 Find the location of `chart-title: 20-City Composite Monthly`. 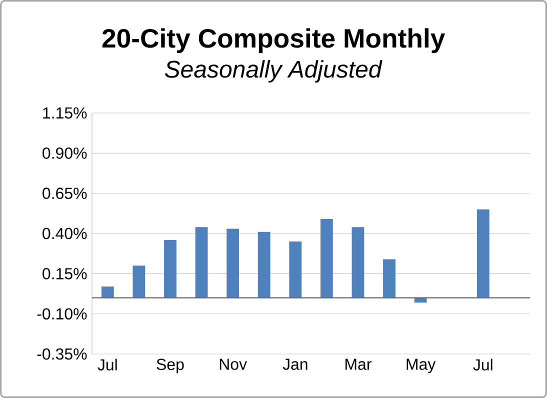

chart-title: 20-City Composite Monthly is located at coordinates (274, 41).